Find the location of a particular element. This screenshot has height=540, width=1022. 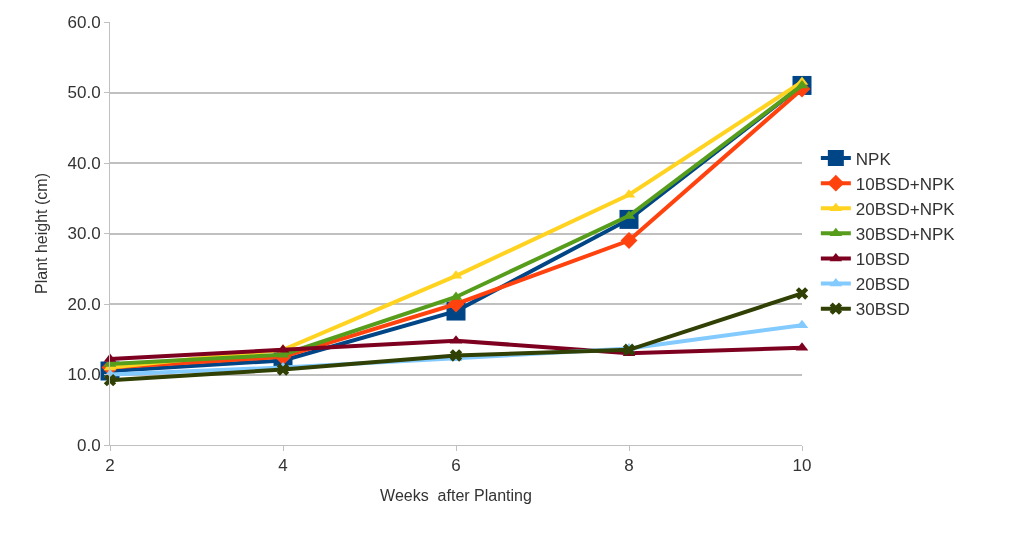

legend-label: 20BSD is located at coordinates (882, 285).